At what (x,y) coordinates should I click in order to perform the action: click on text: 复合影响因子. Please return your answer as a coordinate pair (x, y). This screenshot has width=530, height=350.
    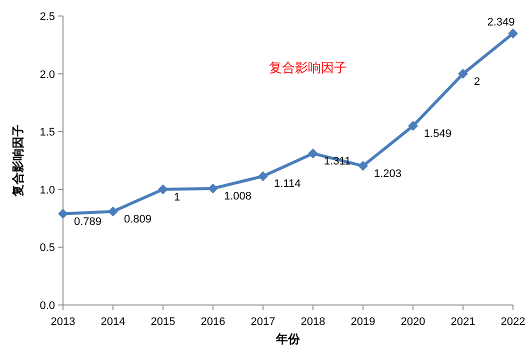
    Looking at the image, I should click on (308, 67).